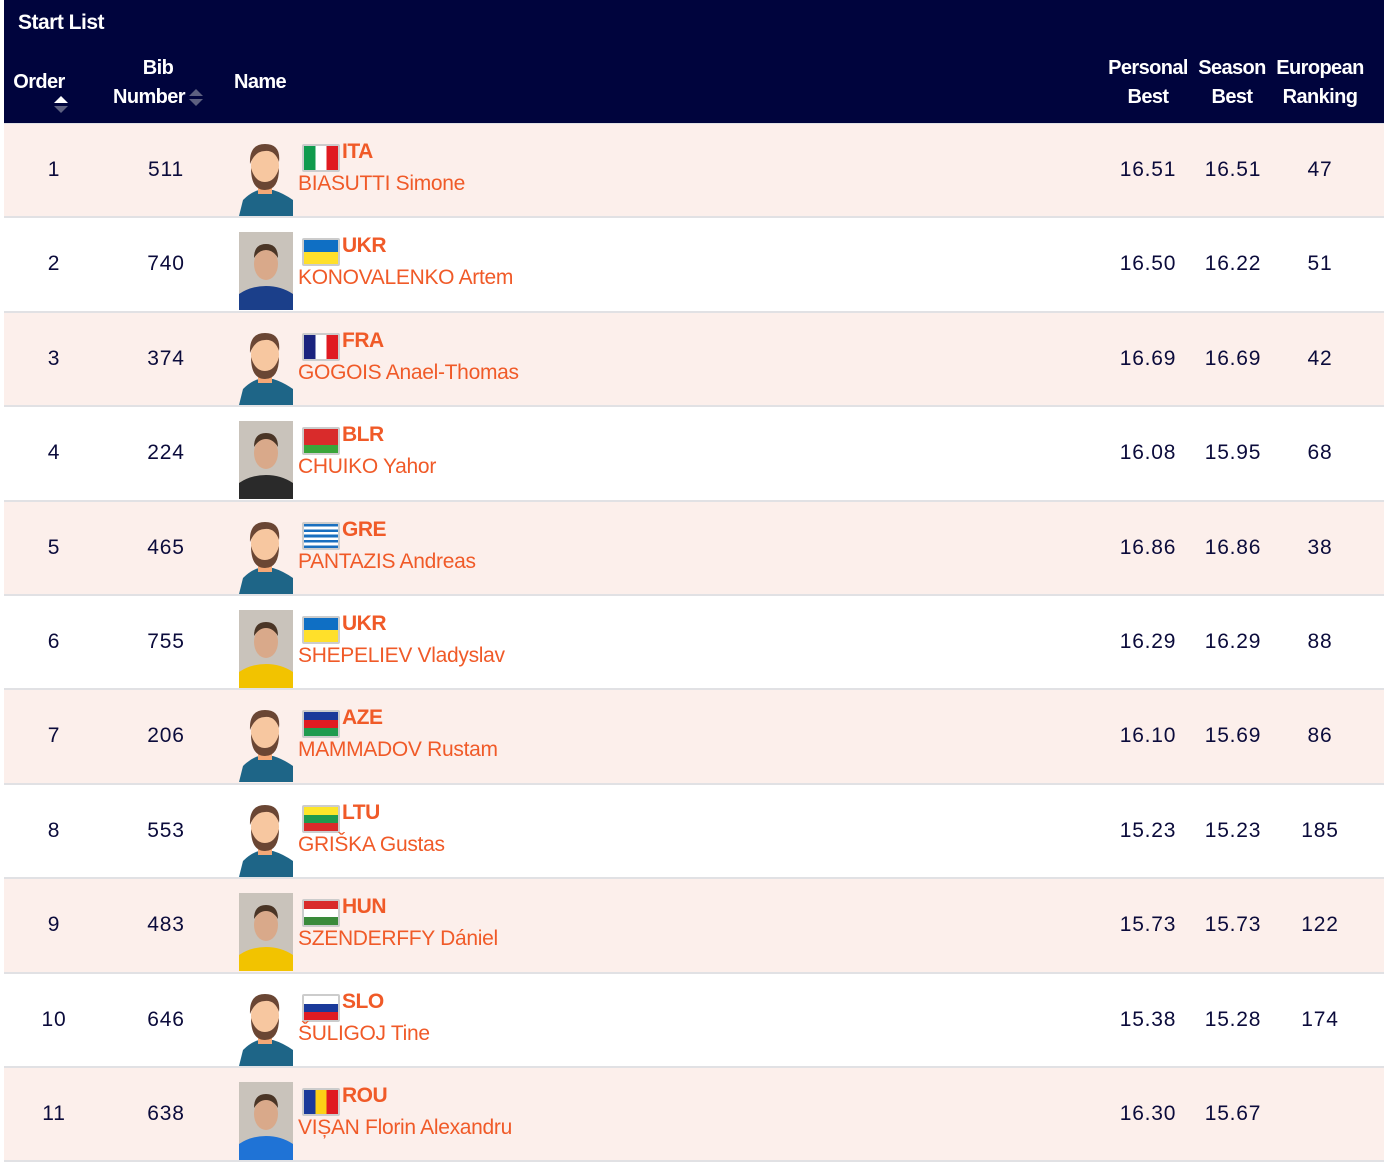 The width and height of the screenshot is (1386, 1162). Describe the element at coordinates (54, 453) in the screenshot. I see `order-cell: 4` at that location.